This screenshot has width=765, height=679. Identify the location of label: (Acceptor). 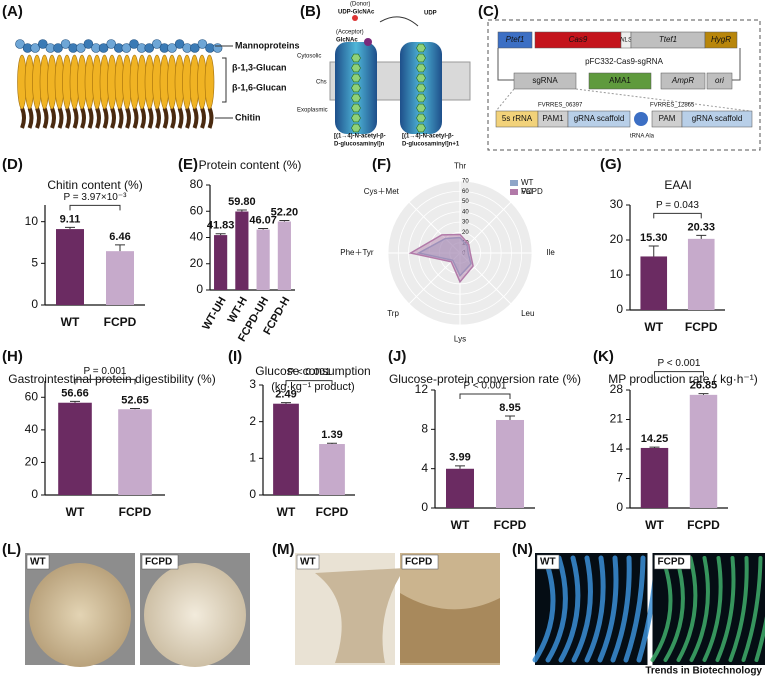
(350, 33).